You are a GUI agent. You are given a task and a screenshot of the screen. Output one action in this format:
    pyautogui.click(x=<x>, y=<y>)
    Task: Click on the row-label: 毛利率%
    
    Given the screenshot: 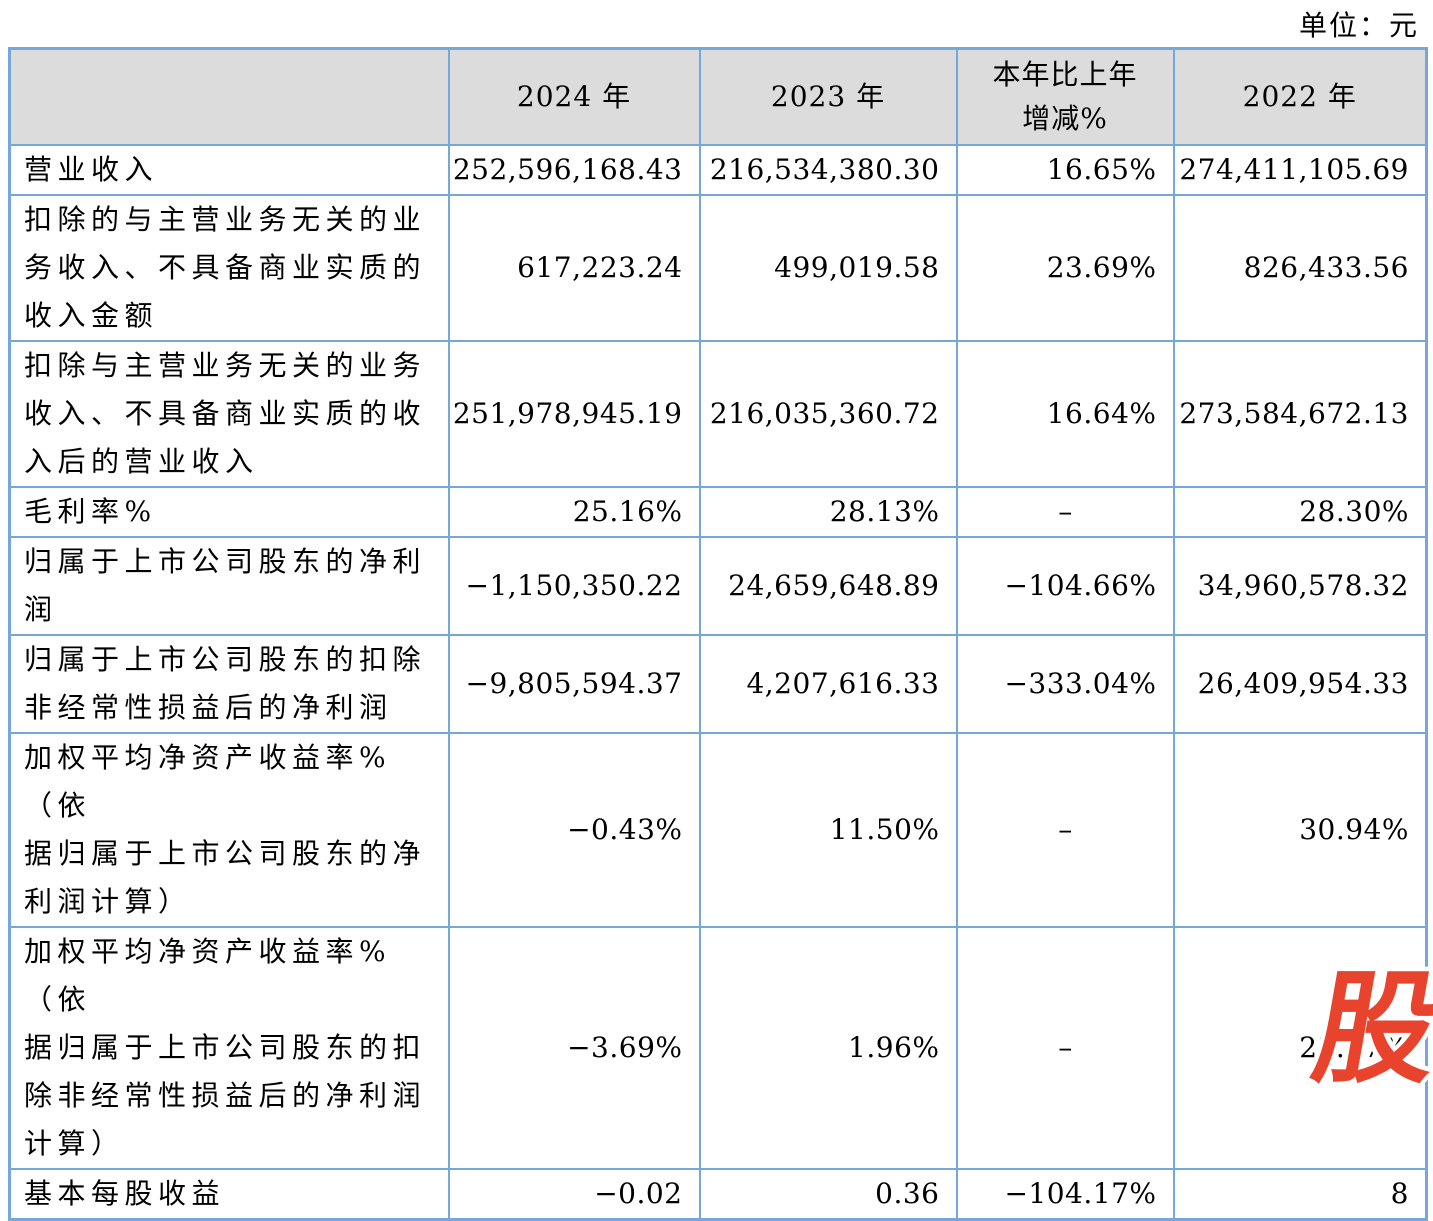 What is the action you would take?
    pyautogui.click(x=229, y=511)
    